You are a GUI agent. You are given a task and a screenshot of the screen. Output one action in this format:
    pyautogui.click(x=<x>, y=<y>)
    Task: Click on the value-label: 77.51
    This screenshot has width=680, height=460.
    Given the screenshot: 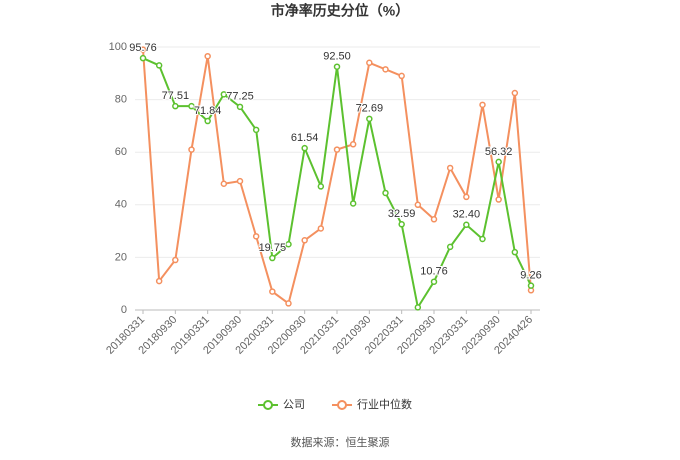 What is the action you would take?
    pyautogui.click(x=176, y=96)
    